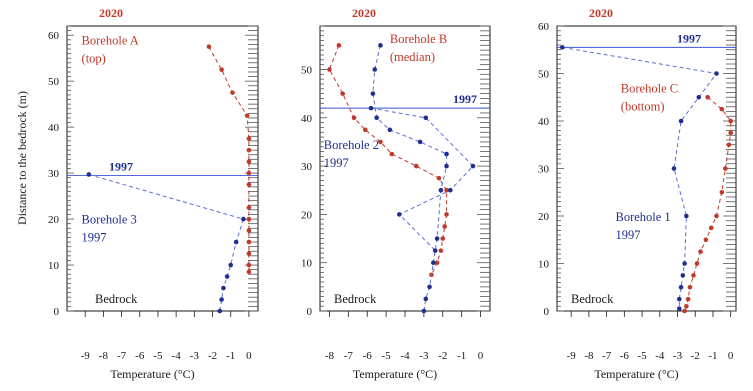  I want to click on x-tick-label: -9, so click(86, 356).